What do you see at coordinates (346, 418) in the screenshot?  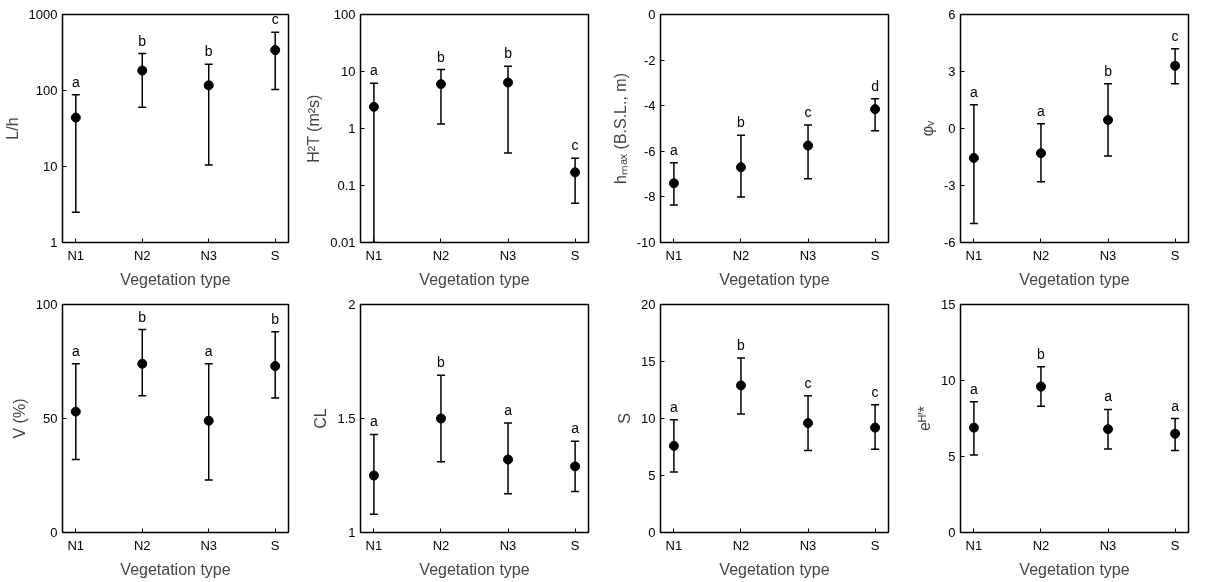 I see `y-tick-label: 1.5` at bounding box center [346, 418].